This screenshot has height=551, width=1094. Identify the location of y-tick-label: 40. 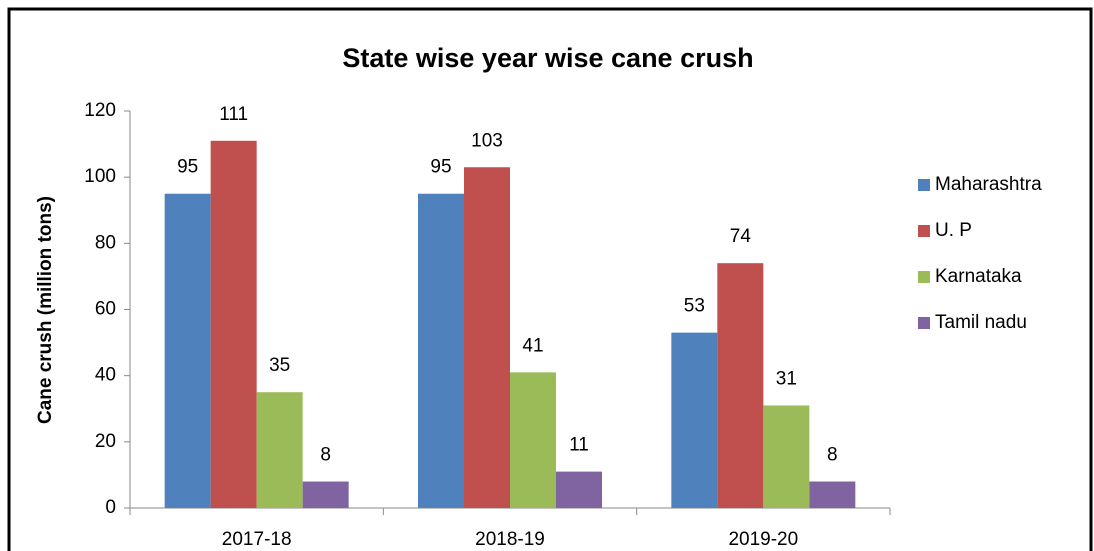
(105, 375).